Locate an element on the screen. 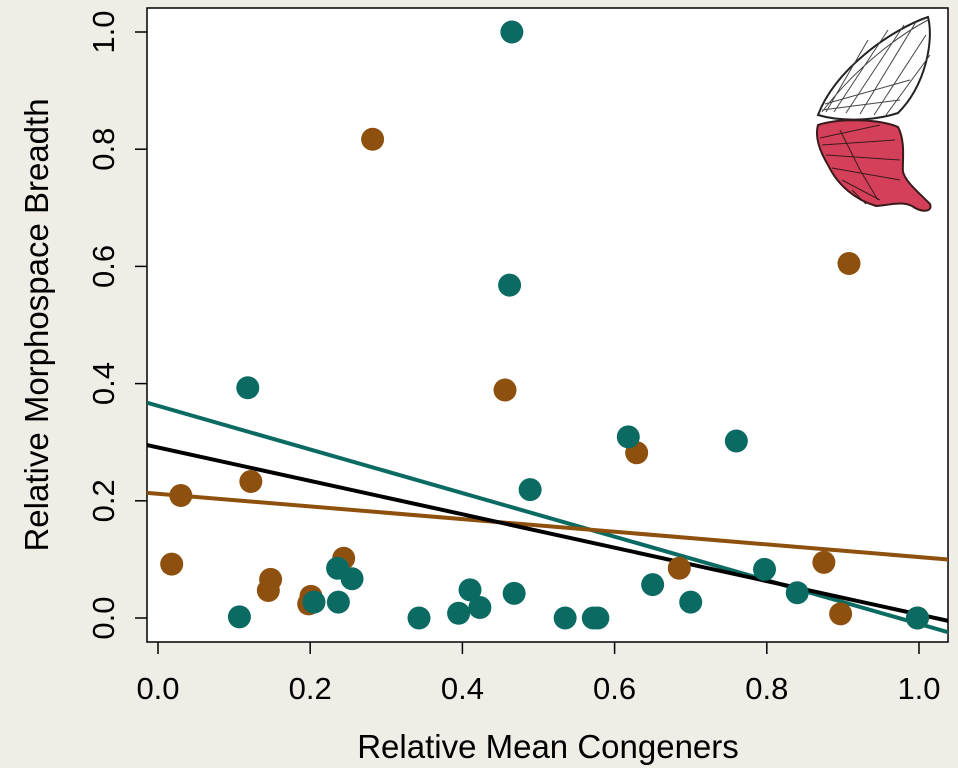  x-tick-label-3: 0.6 is located at coordinates (614, 688).